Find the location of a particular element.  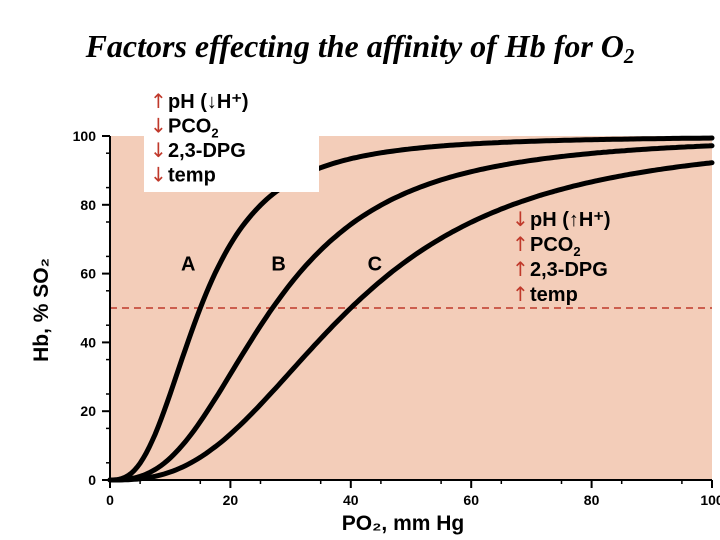

left-shift-annotation-box is located at coordinates (231, 140).